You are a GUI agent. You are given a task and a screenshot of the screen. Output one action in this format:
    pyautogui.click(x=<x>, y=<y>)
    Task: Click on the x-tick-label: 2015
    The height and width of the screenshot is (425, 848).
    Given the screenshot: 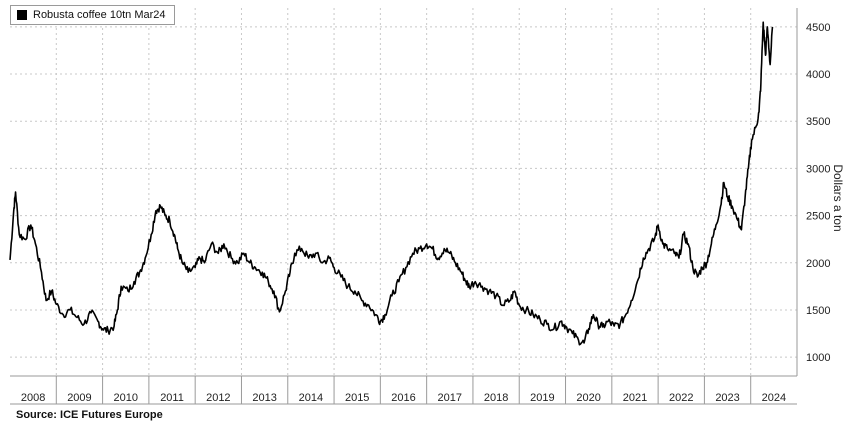 What is the action you would take?
    pyautogui.click(x=357, y=398)
    